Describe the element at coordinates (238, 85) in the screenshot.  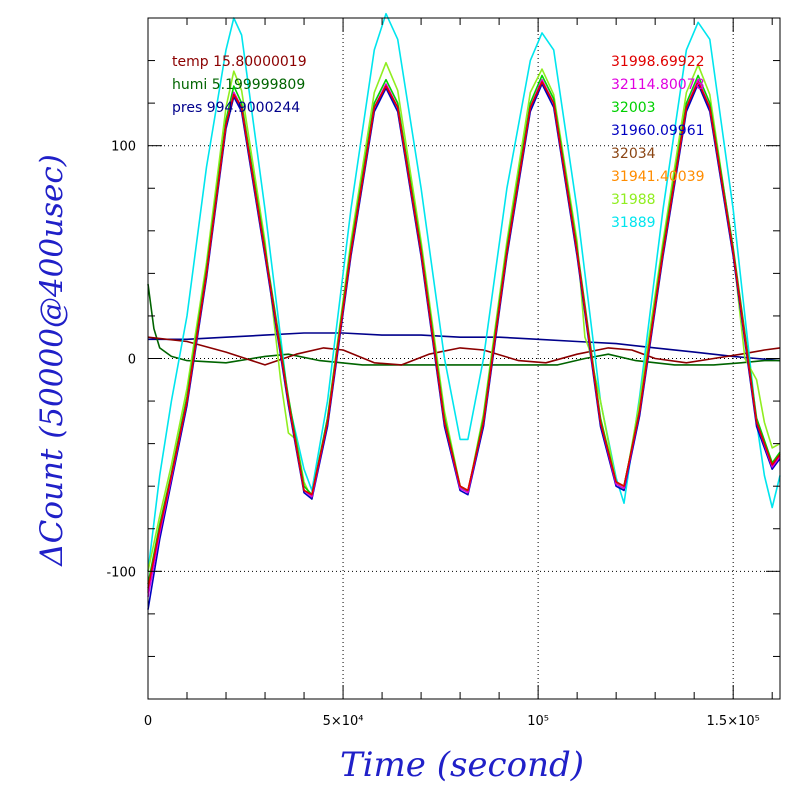
I see `legend-env-1: humi 5.199999809` at that location.